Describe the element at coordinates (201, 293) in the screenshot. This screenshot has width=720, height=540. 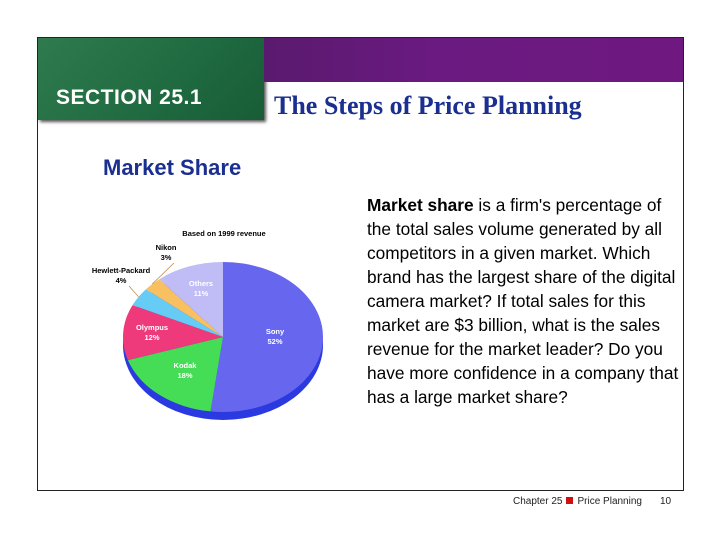
I see `slice-value-label: 11%` at that location.